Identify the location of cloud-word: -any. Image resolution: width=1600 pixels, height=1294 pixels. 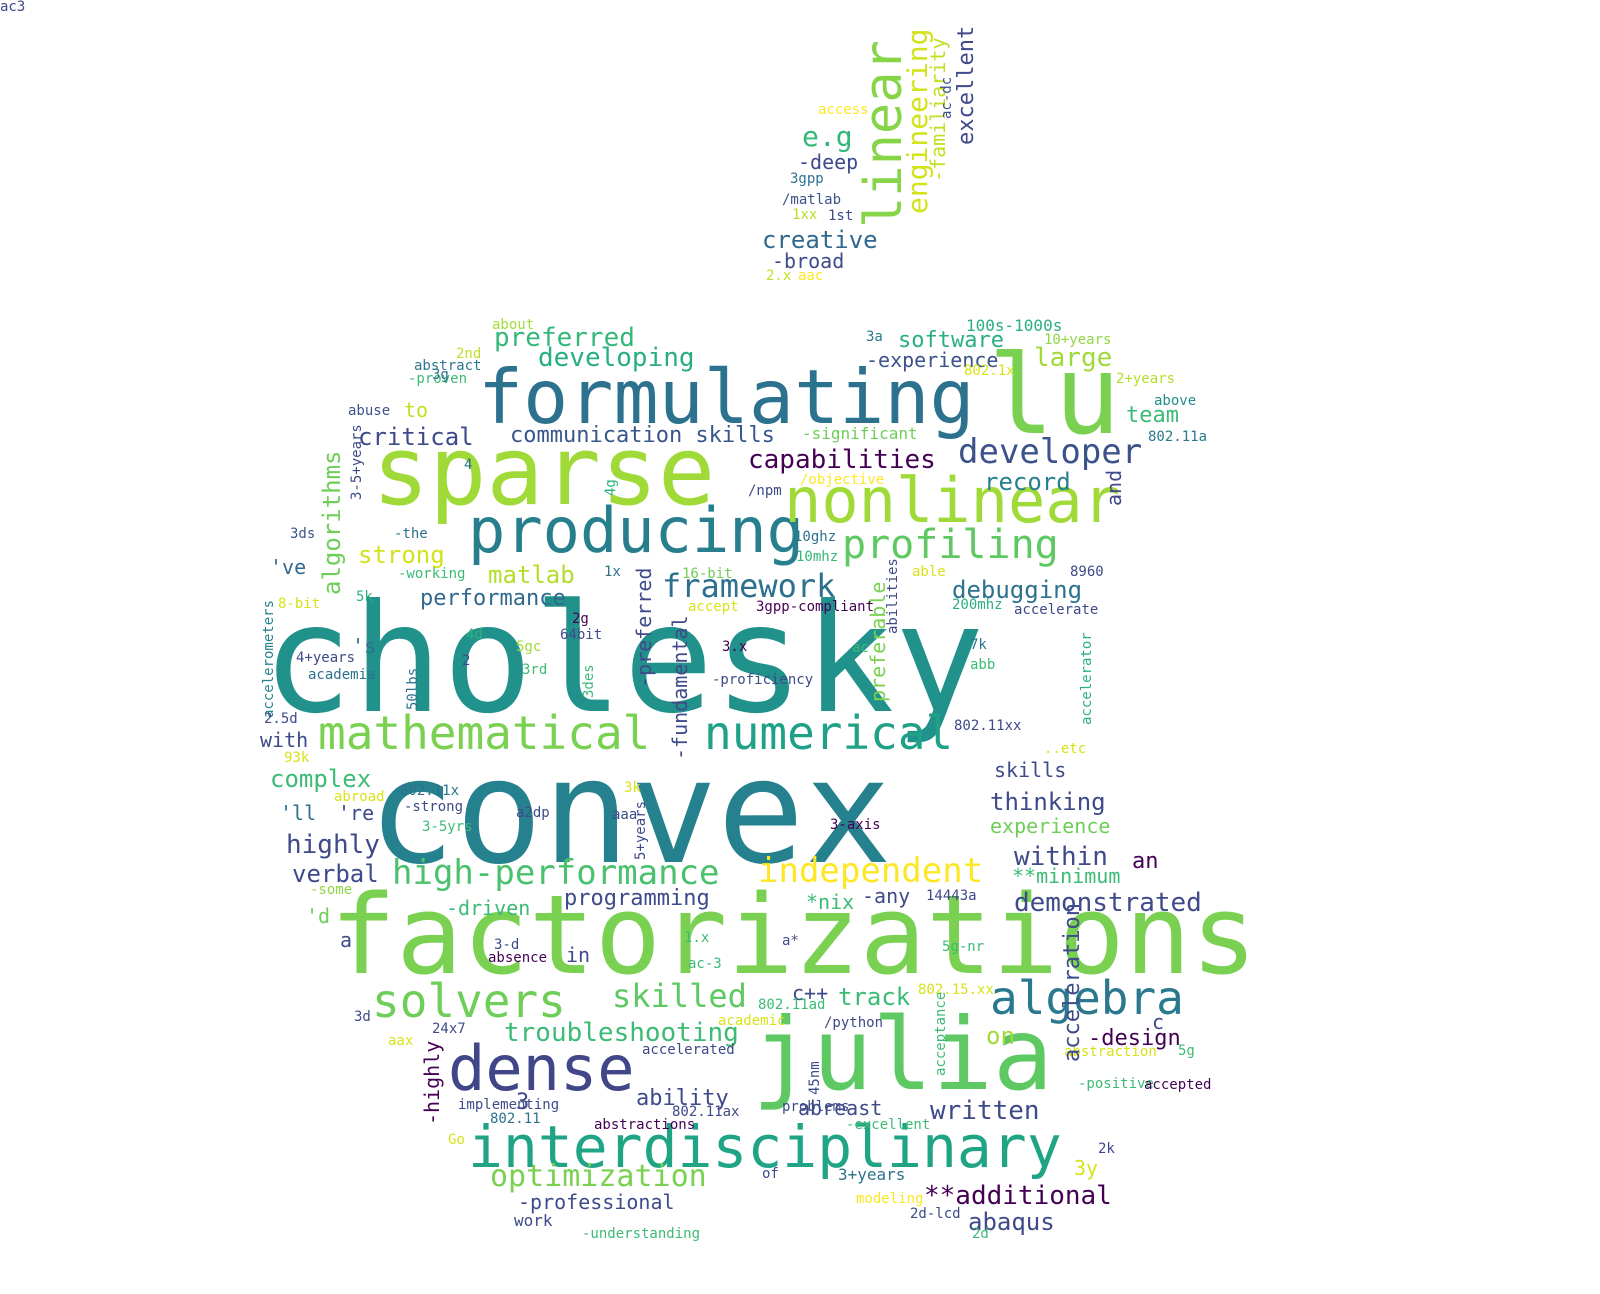
(886, 896).